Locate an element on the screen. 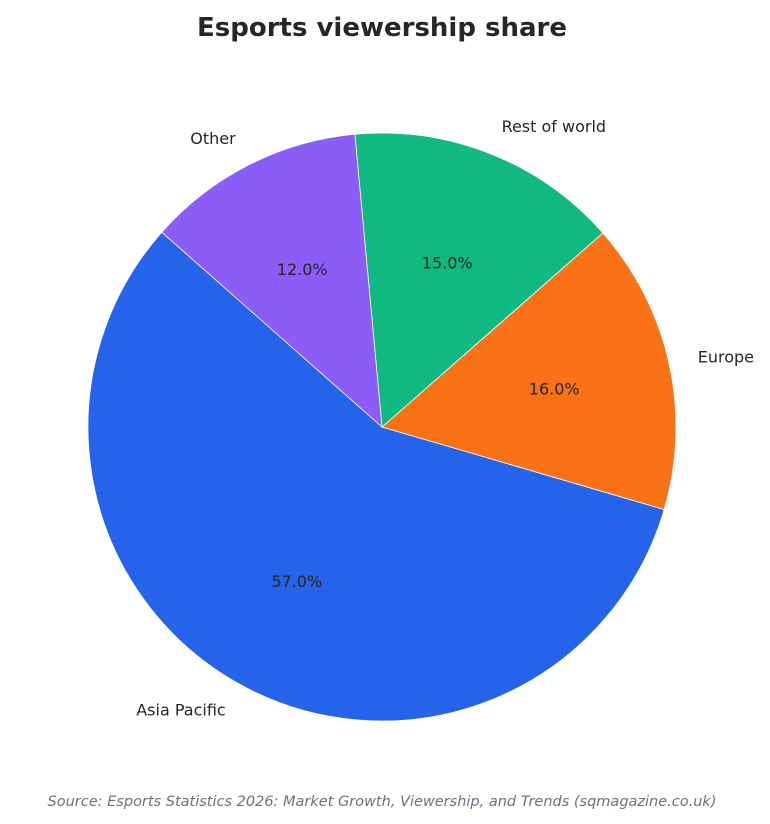 The height and width of the screenshot is (824, 770). pie-percent-europe: 16.0% is located at coordinates (554, 388).